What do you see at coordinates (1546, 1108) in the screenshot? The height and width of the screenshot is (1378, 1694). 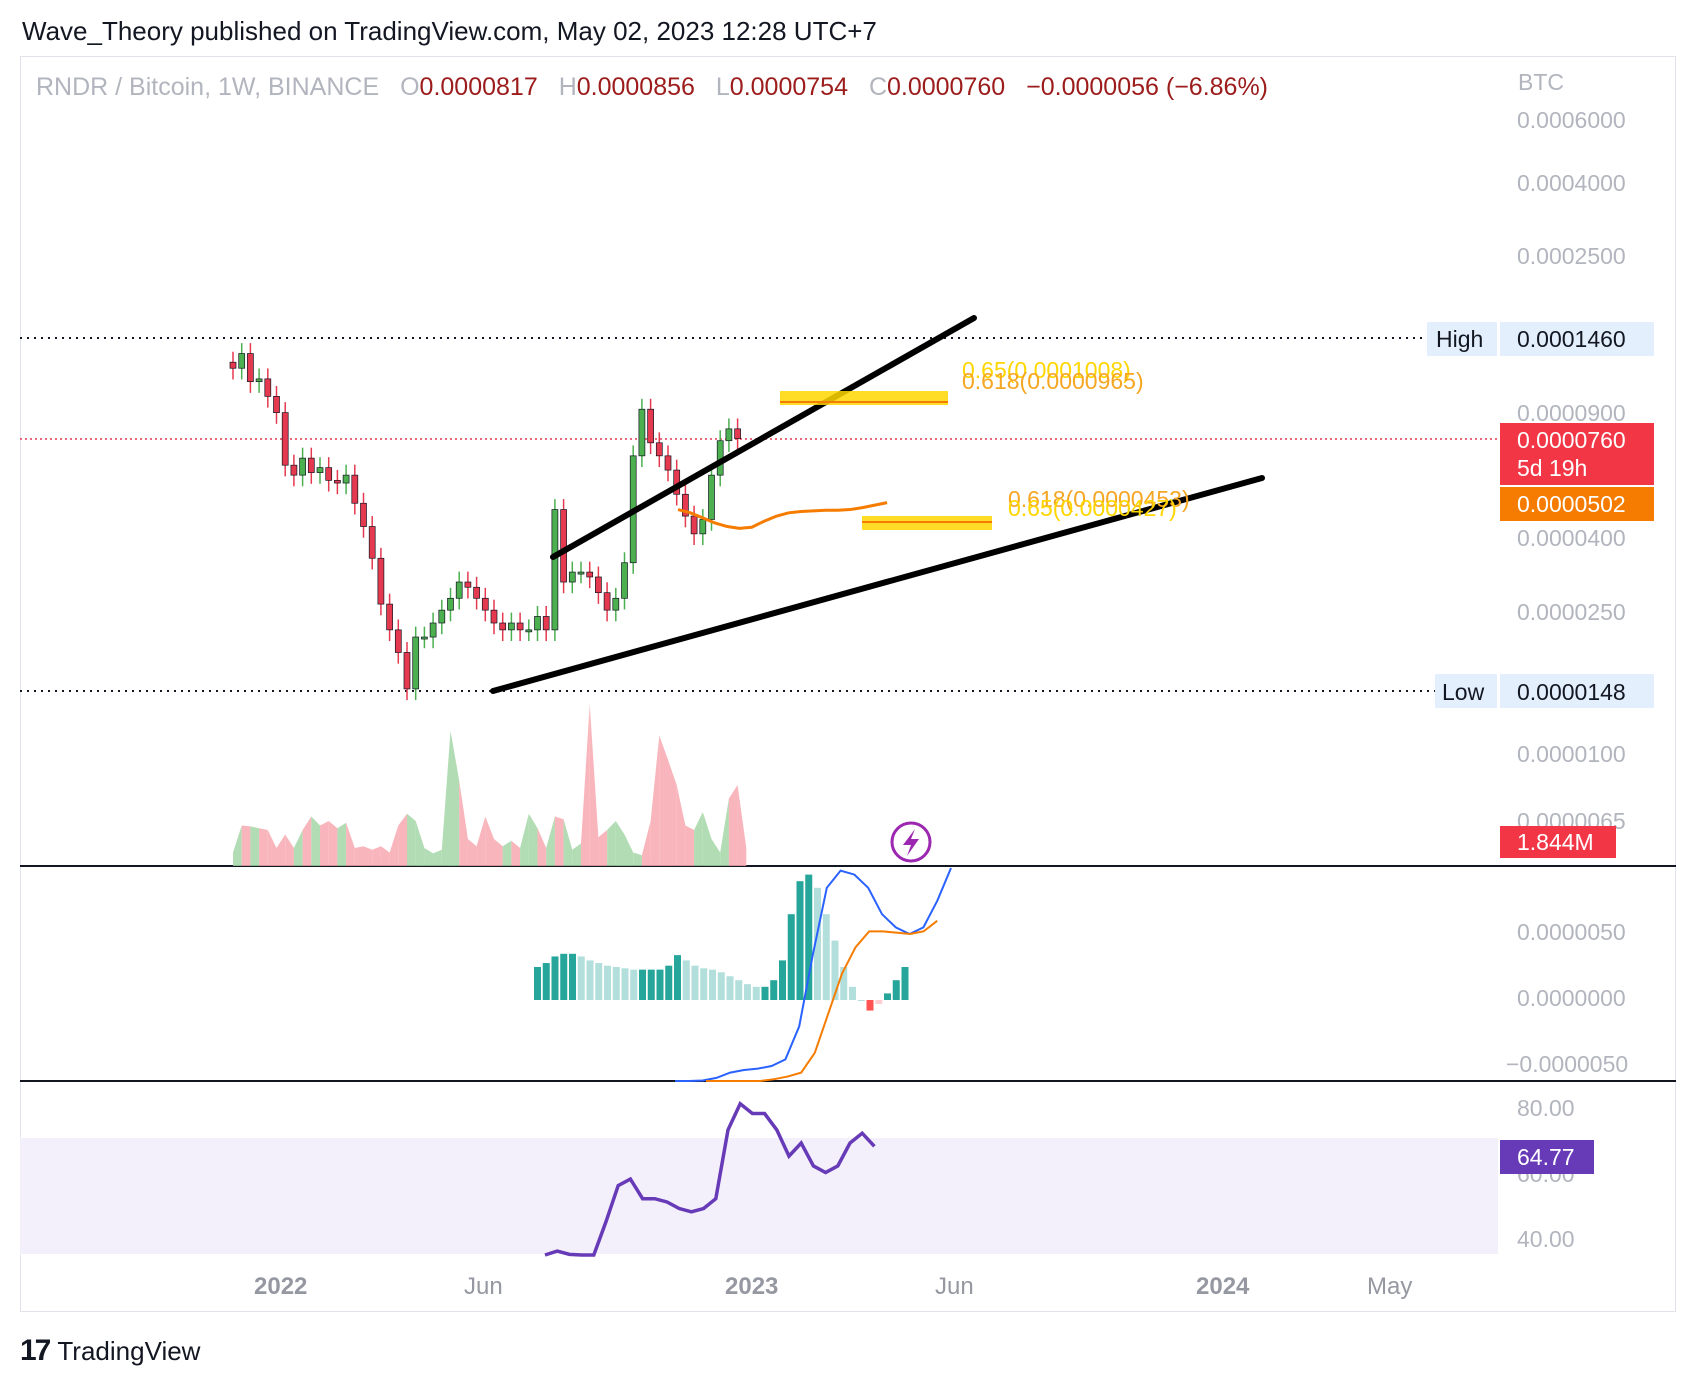 I see `rsi-tick: 80.00` at bounding box center [1546, 1108].